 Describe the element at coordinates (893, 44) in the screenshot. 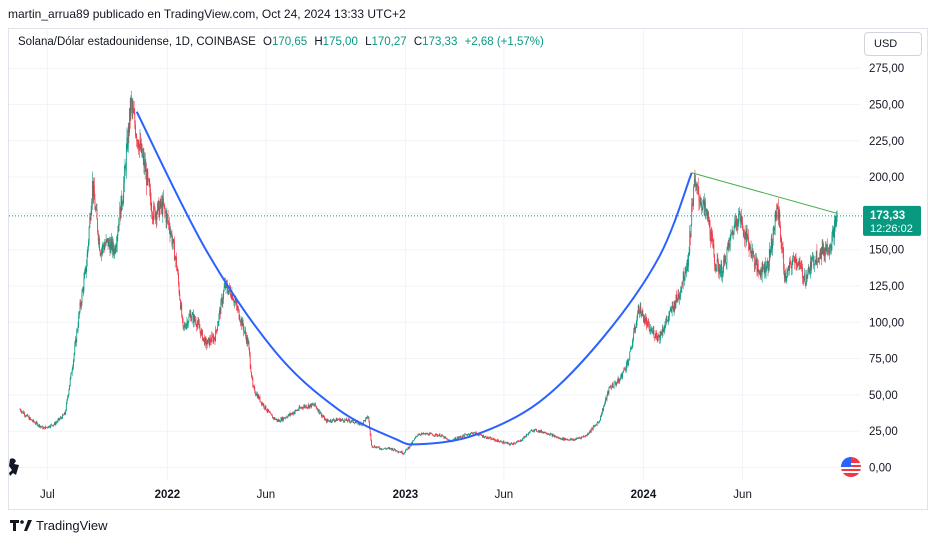

I see `currency-button: USD` at that location.